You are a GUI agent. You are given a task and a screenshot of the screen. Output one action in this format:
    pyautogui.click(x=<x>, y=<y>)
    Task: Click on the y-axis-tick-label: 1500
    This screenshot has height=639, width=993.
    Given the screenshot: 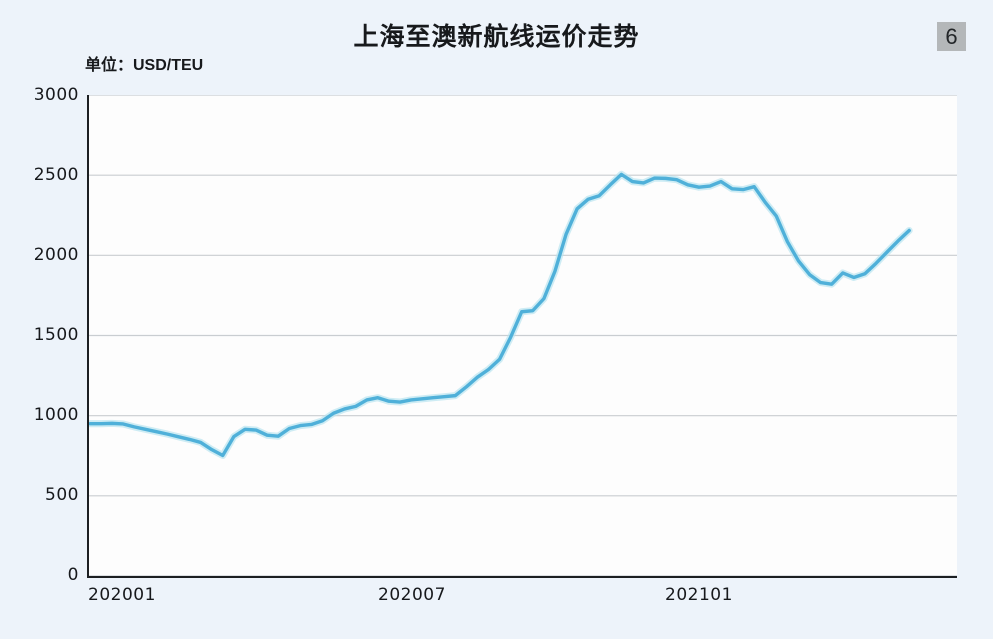 What is the action you would take?
    pyautogui.click(x=56, y=335)
    